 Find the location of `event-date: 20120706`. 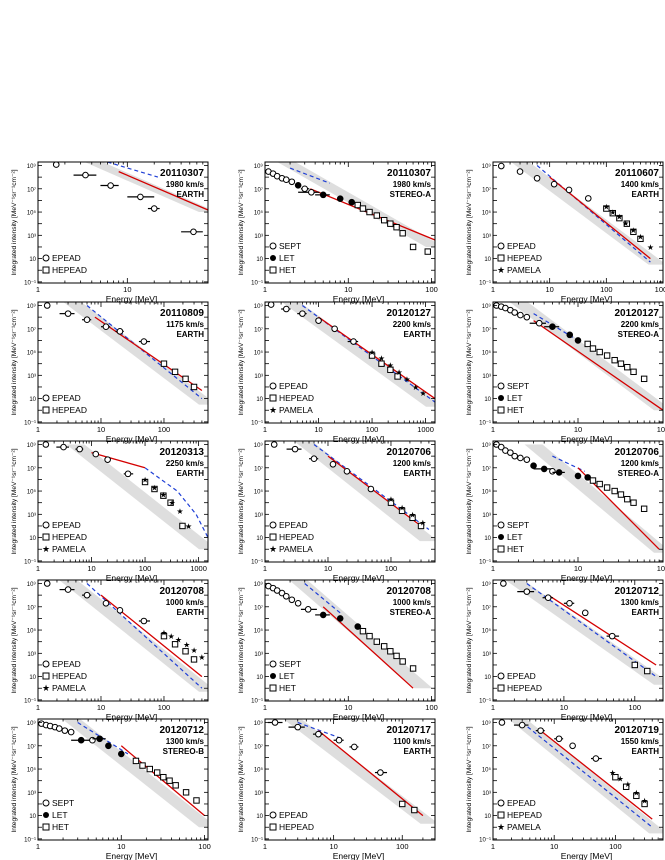

event-date: 20120706 is located at coordinates (637, 452).